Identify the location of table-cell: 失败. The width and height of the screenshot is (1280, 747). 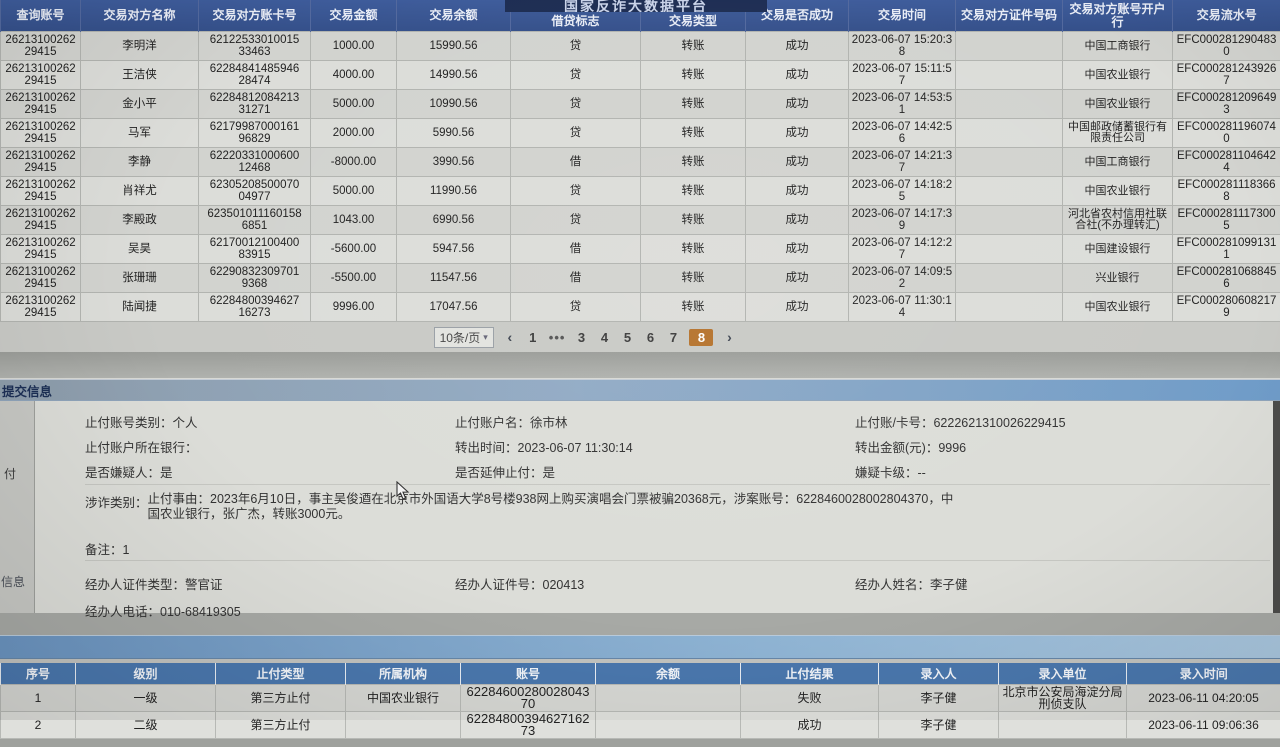
(810, 698).